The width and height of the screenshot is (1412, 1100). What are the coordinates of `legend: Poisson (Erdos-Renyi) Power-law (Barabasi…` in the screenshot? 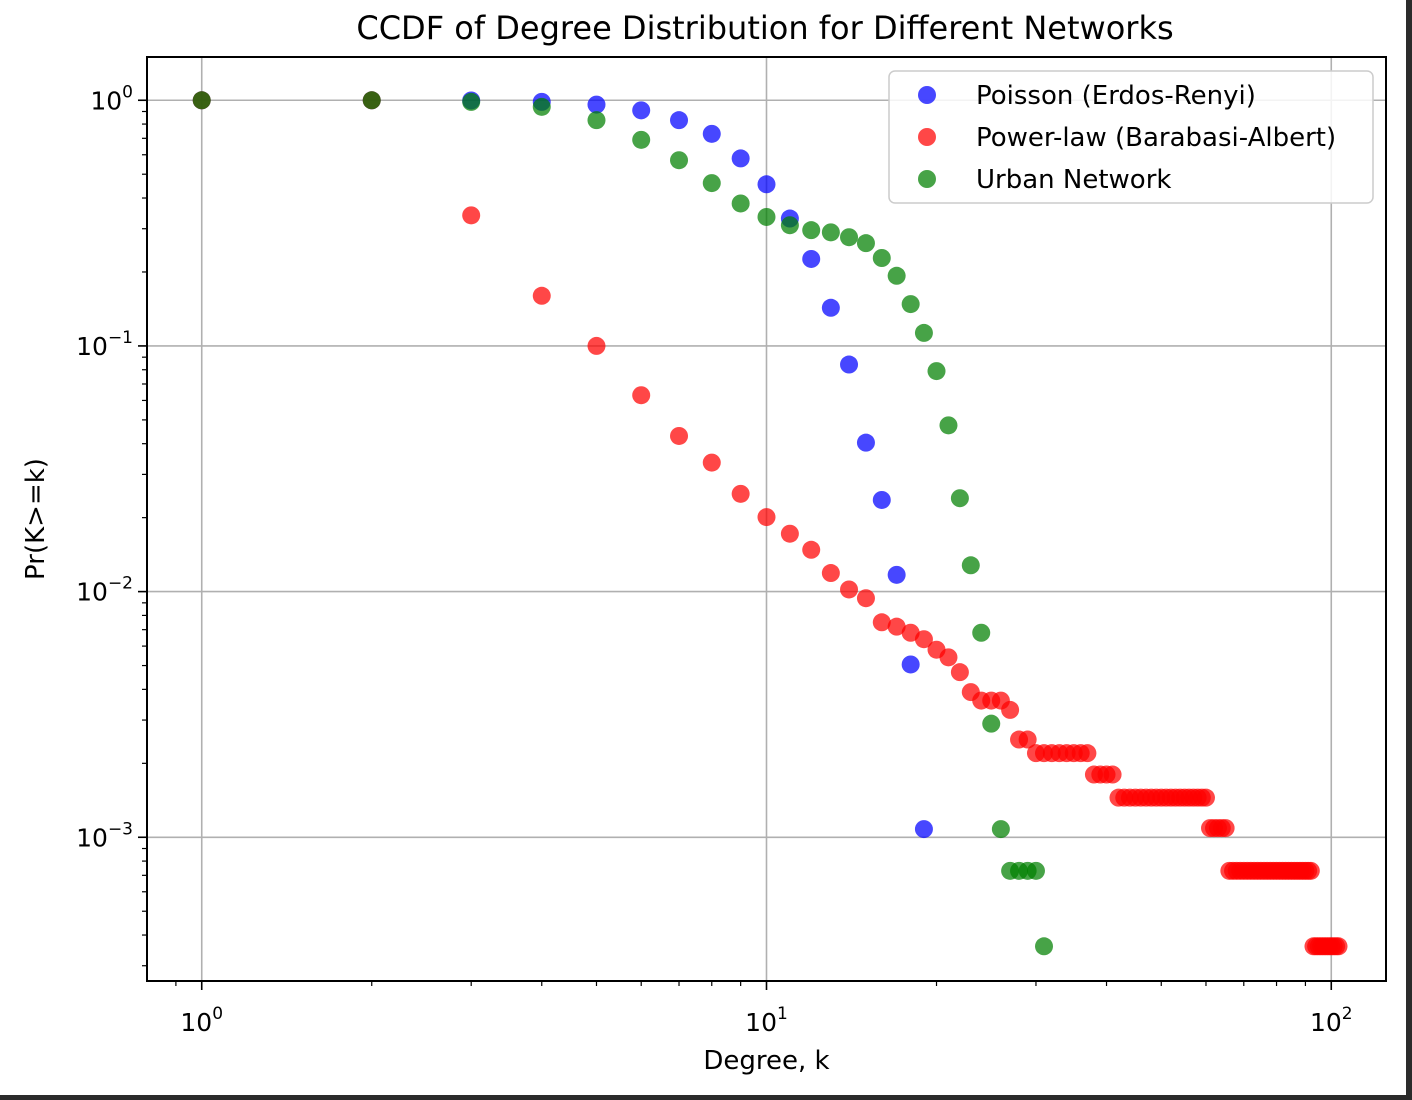 It's located at (1131, 137).